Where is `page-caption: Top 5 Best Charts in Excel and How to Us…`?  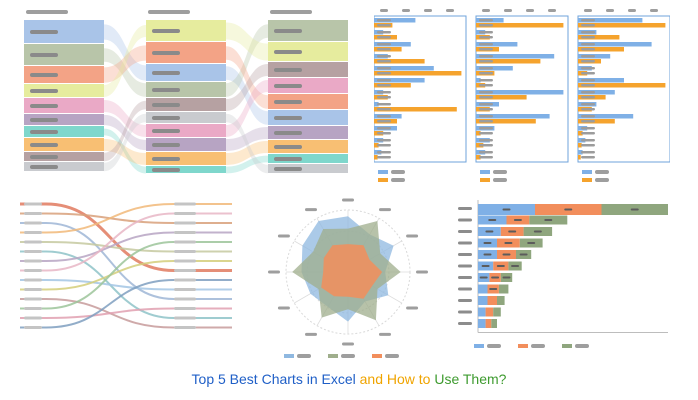 page-caption: Top 5 Best Charts in Excel and How to Us… is located at coordinates (349, 379).